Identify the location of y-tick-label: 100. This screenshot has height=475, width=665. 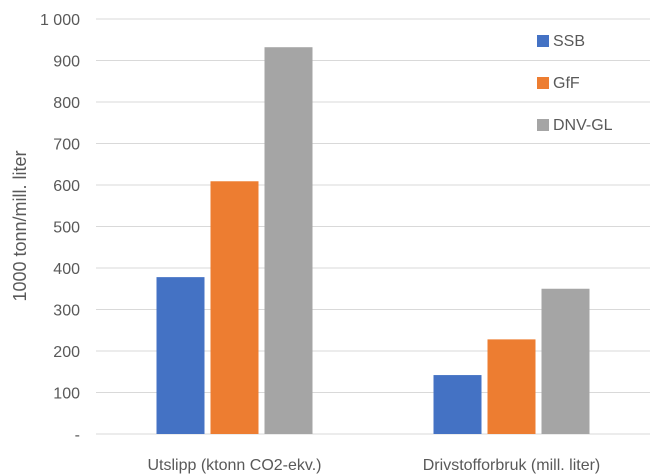
(66, 394).